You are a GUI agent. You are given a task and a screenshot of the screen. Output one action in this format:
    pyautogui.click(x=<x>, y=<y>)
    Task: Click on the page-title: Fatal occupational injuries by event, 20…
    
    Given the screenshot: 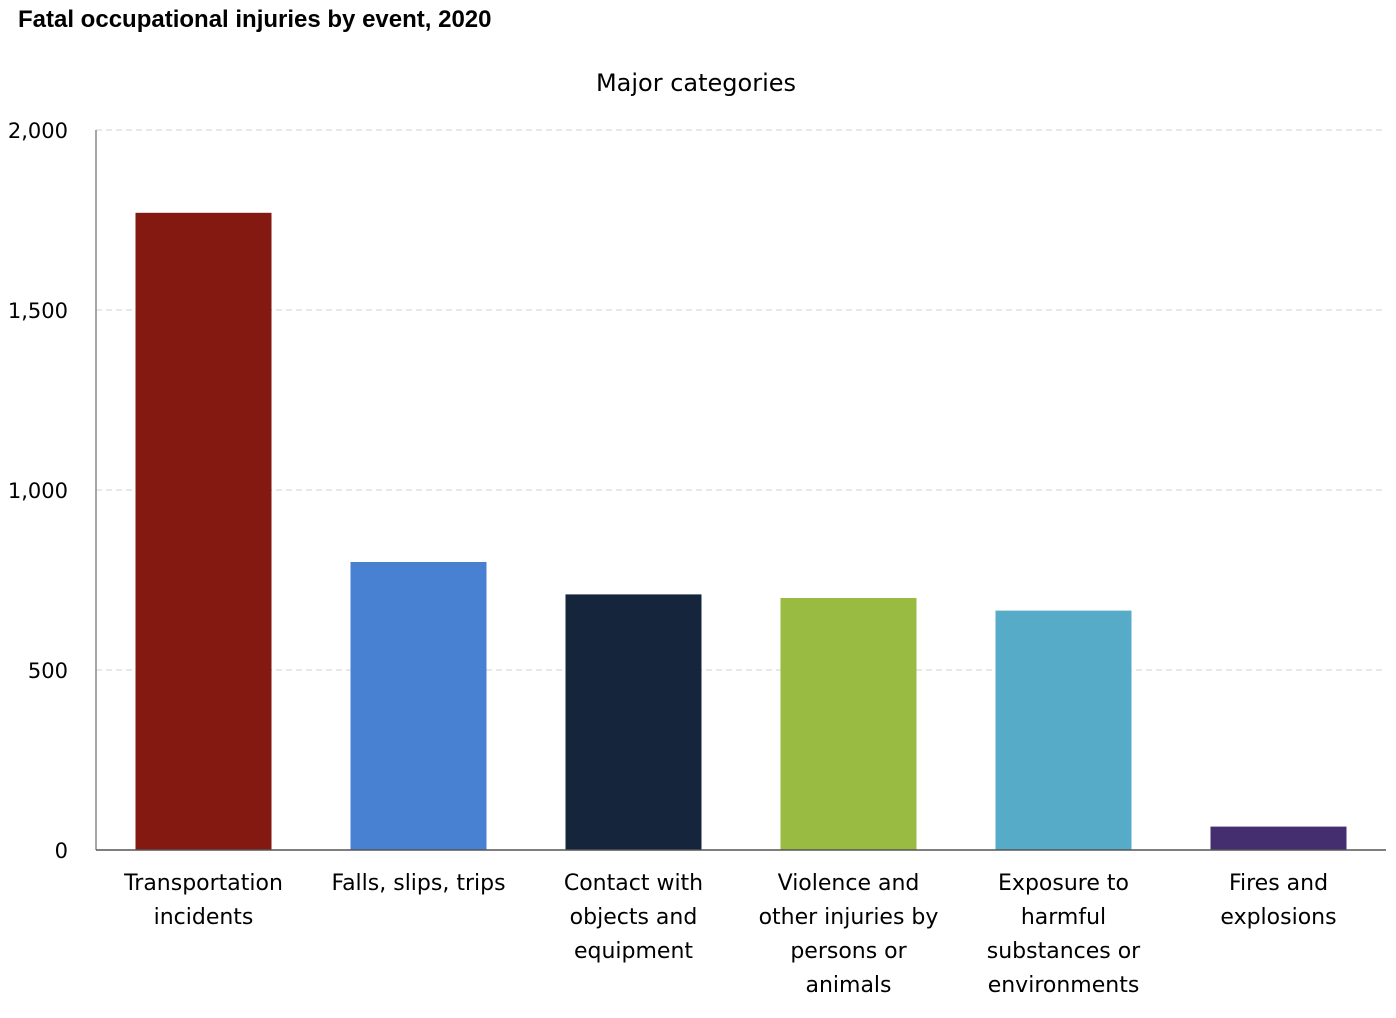 What is the action you would take?
    pyautogui.click(x=255, y=19)
    